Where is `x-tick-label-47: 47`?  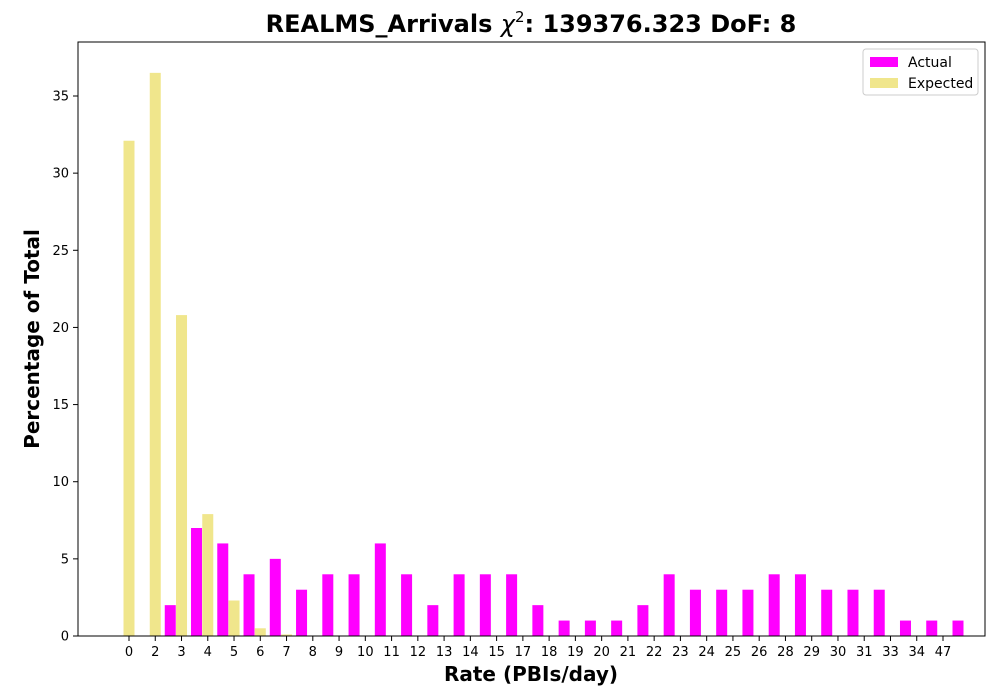
x-tick-label-47: 47 is located at coordinates (943, 652).